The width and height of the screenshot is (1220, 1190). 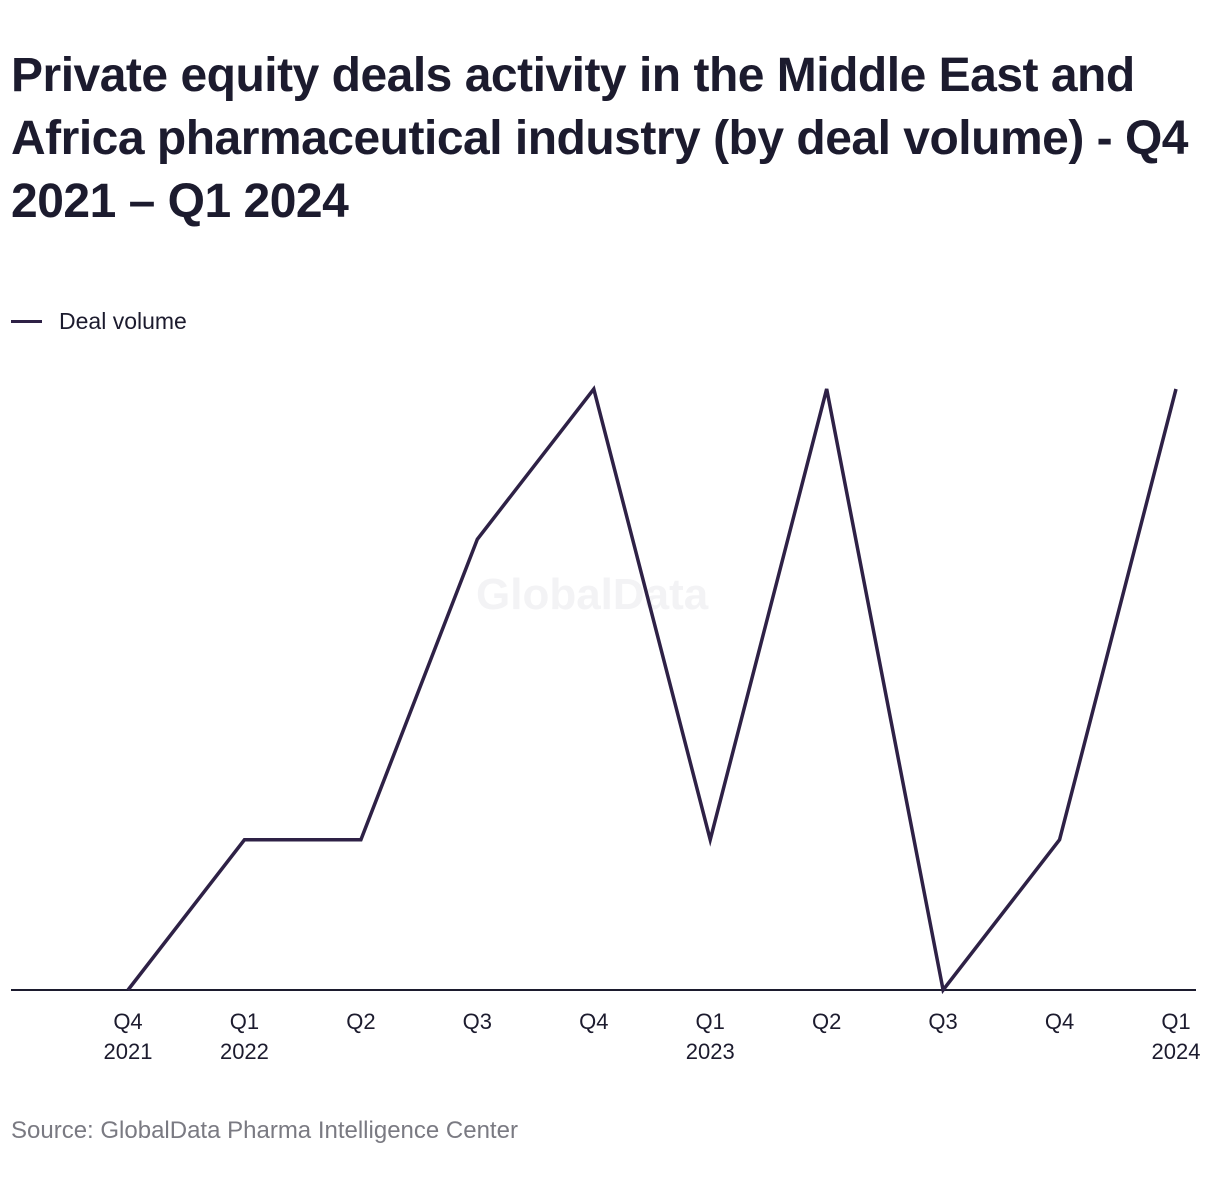 I want to click on x-tick-label-year: 2021, so click(x=128, y=1051).